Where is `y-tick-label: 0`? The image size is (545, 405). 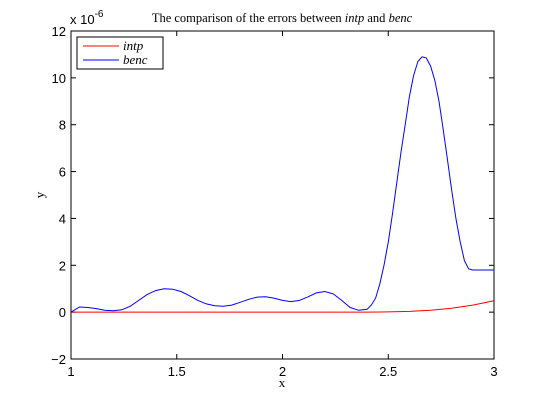
y-tick-label: 0 is located at coordinates (62, 312).